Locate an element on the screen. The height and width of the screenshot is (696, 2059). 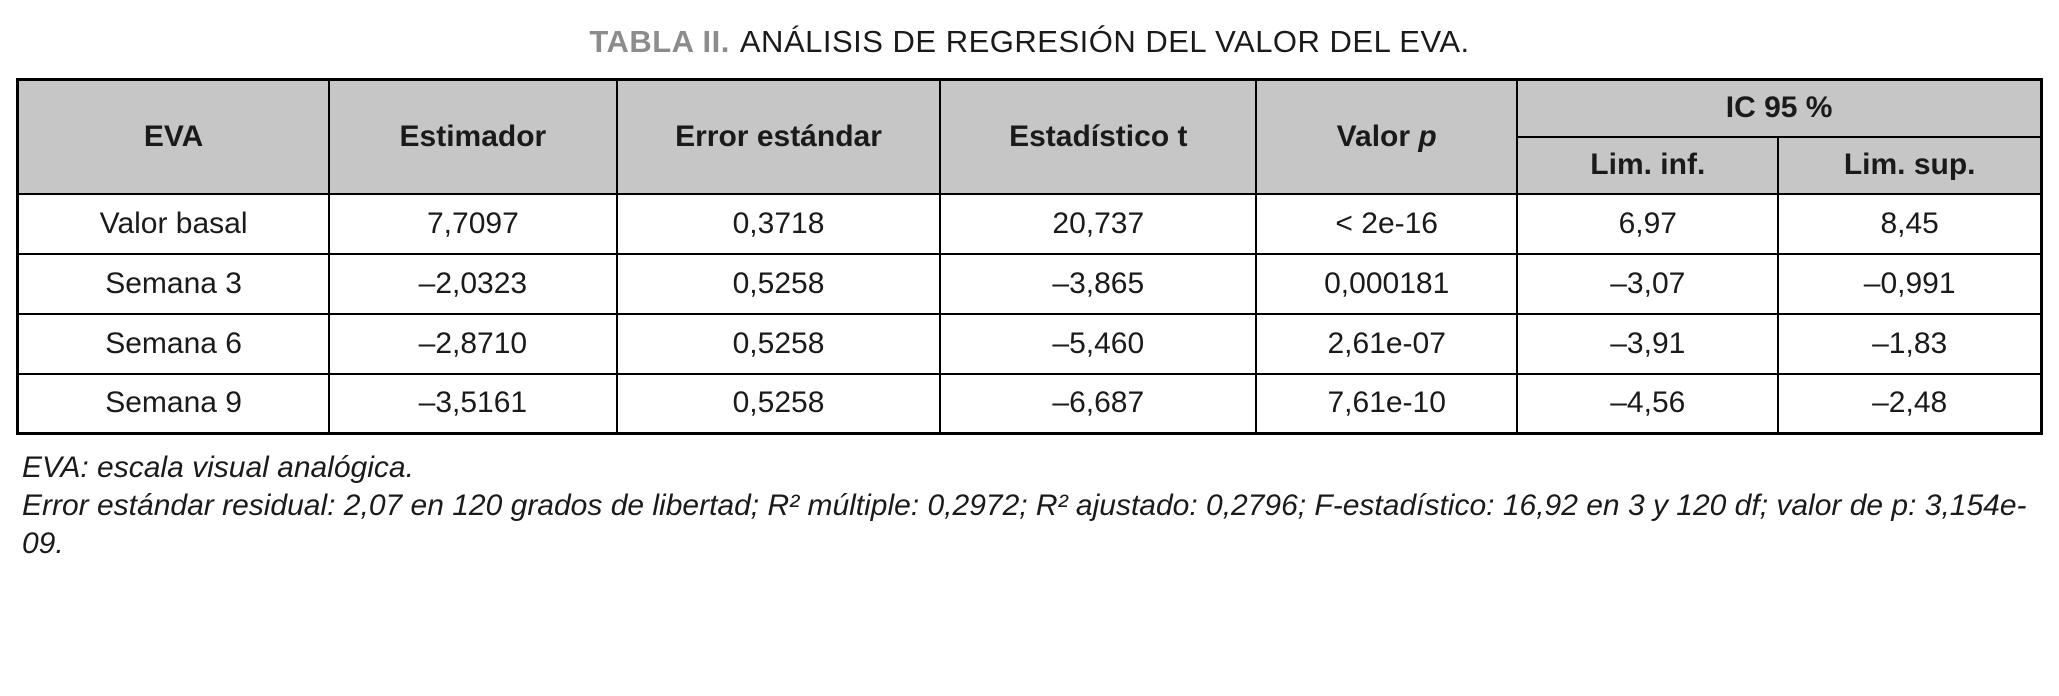
cell-valor-p: < 2e-16 is located at coordinates (1387, 223).